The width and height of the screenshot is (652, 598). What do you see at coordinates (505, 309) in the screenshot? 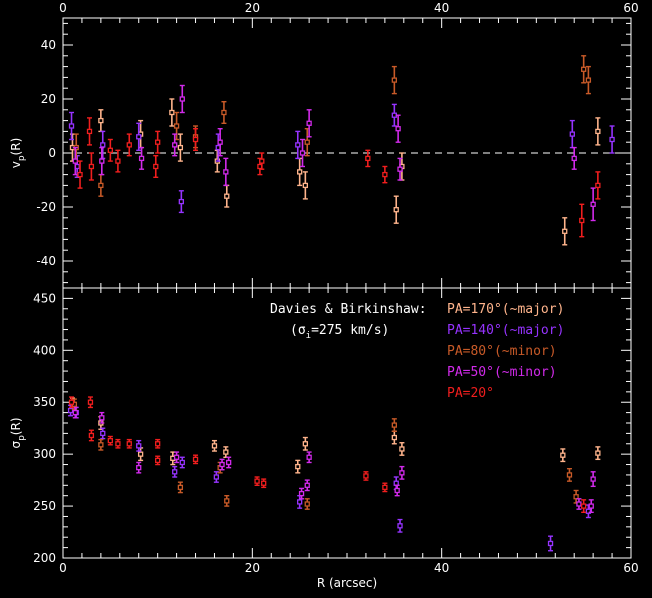
I see `legend-entry: PA=170°(~major)` at bounding box center [505, 309].